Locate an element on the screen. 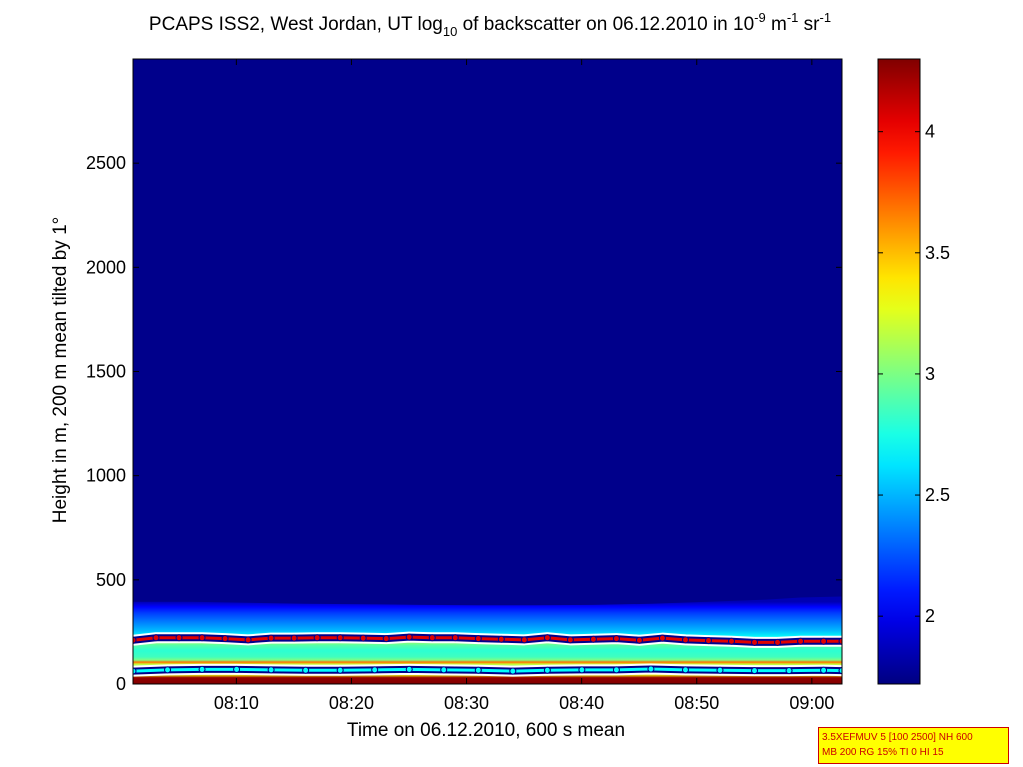  x-tick-label: 09:00 is located at coordinates (811, 703).